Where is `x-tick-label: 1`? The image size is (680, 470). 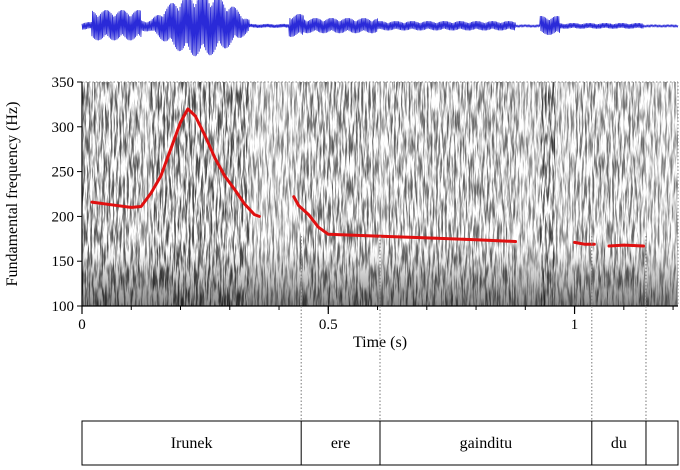
x-tick-label: 1 is located at coordinates (575, 325).